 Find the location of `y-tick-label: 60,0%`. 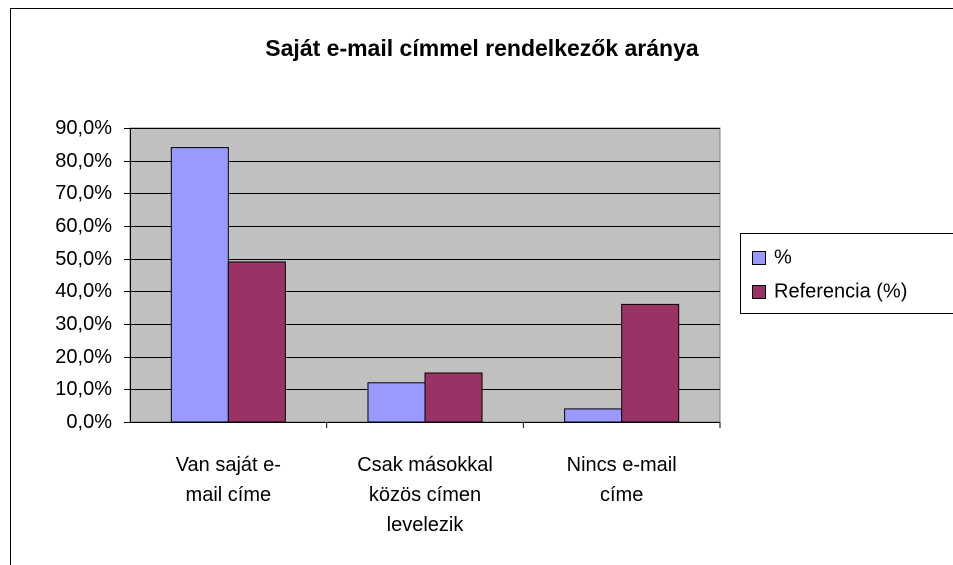

y-tick-label: 60,0% is located at coordinates (83, 226).